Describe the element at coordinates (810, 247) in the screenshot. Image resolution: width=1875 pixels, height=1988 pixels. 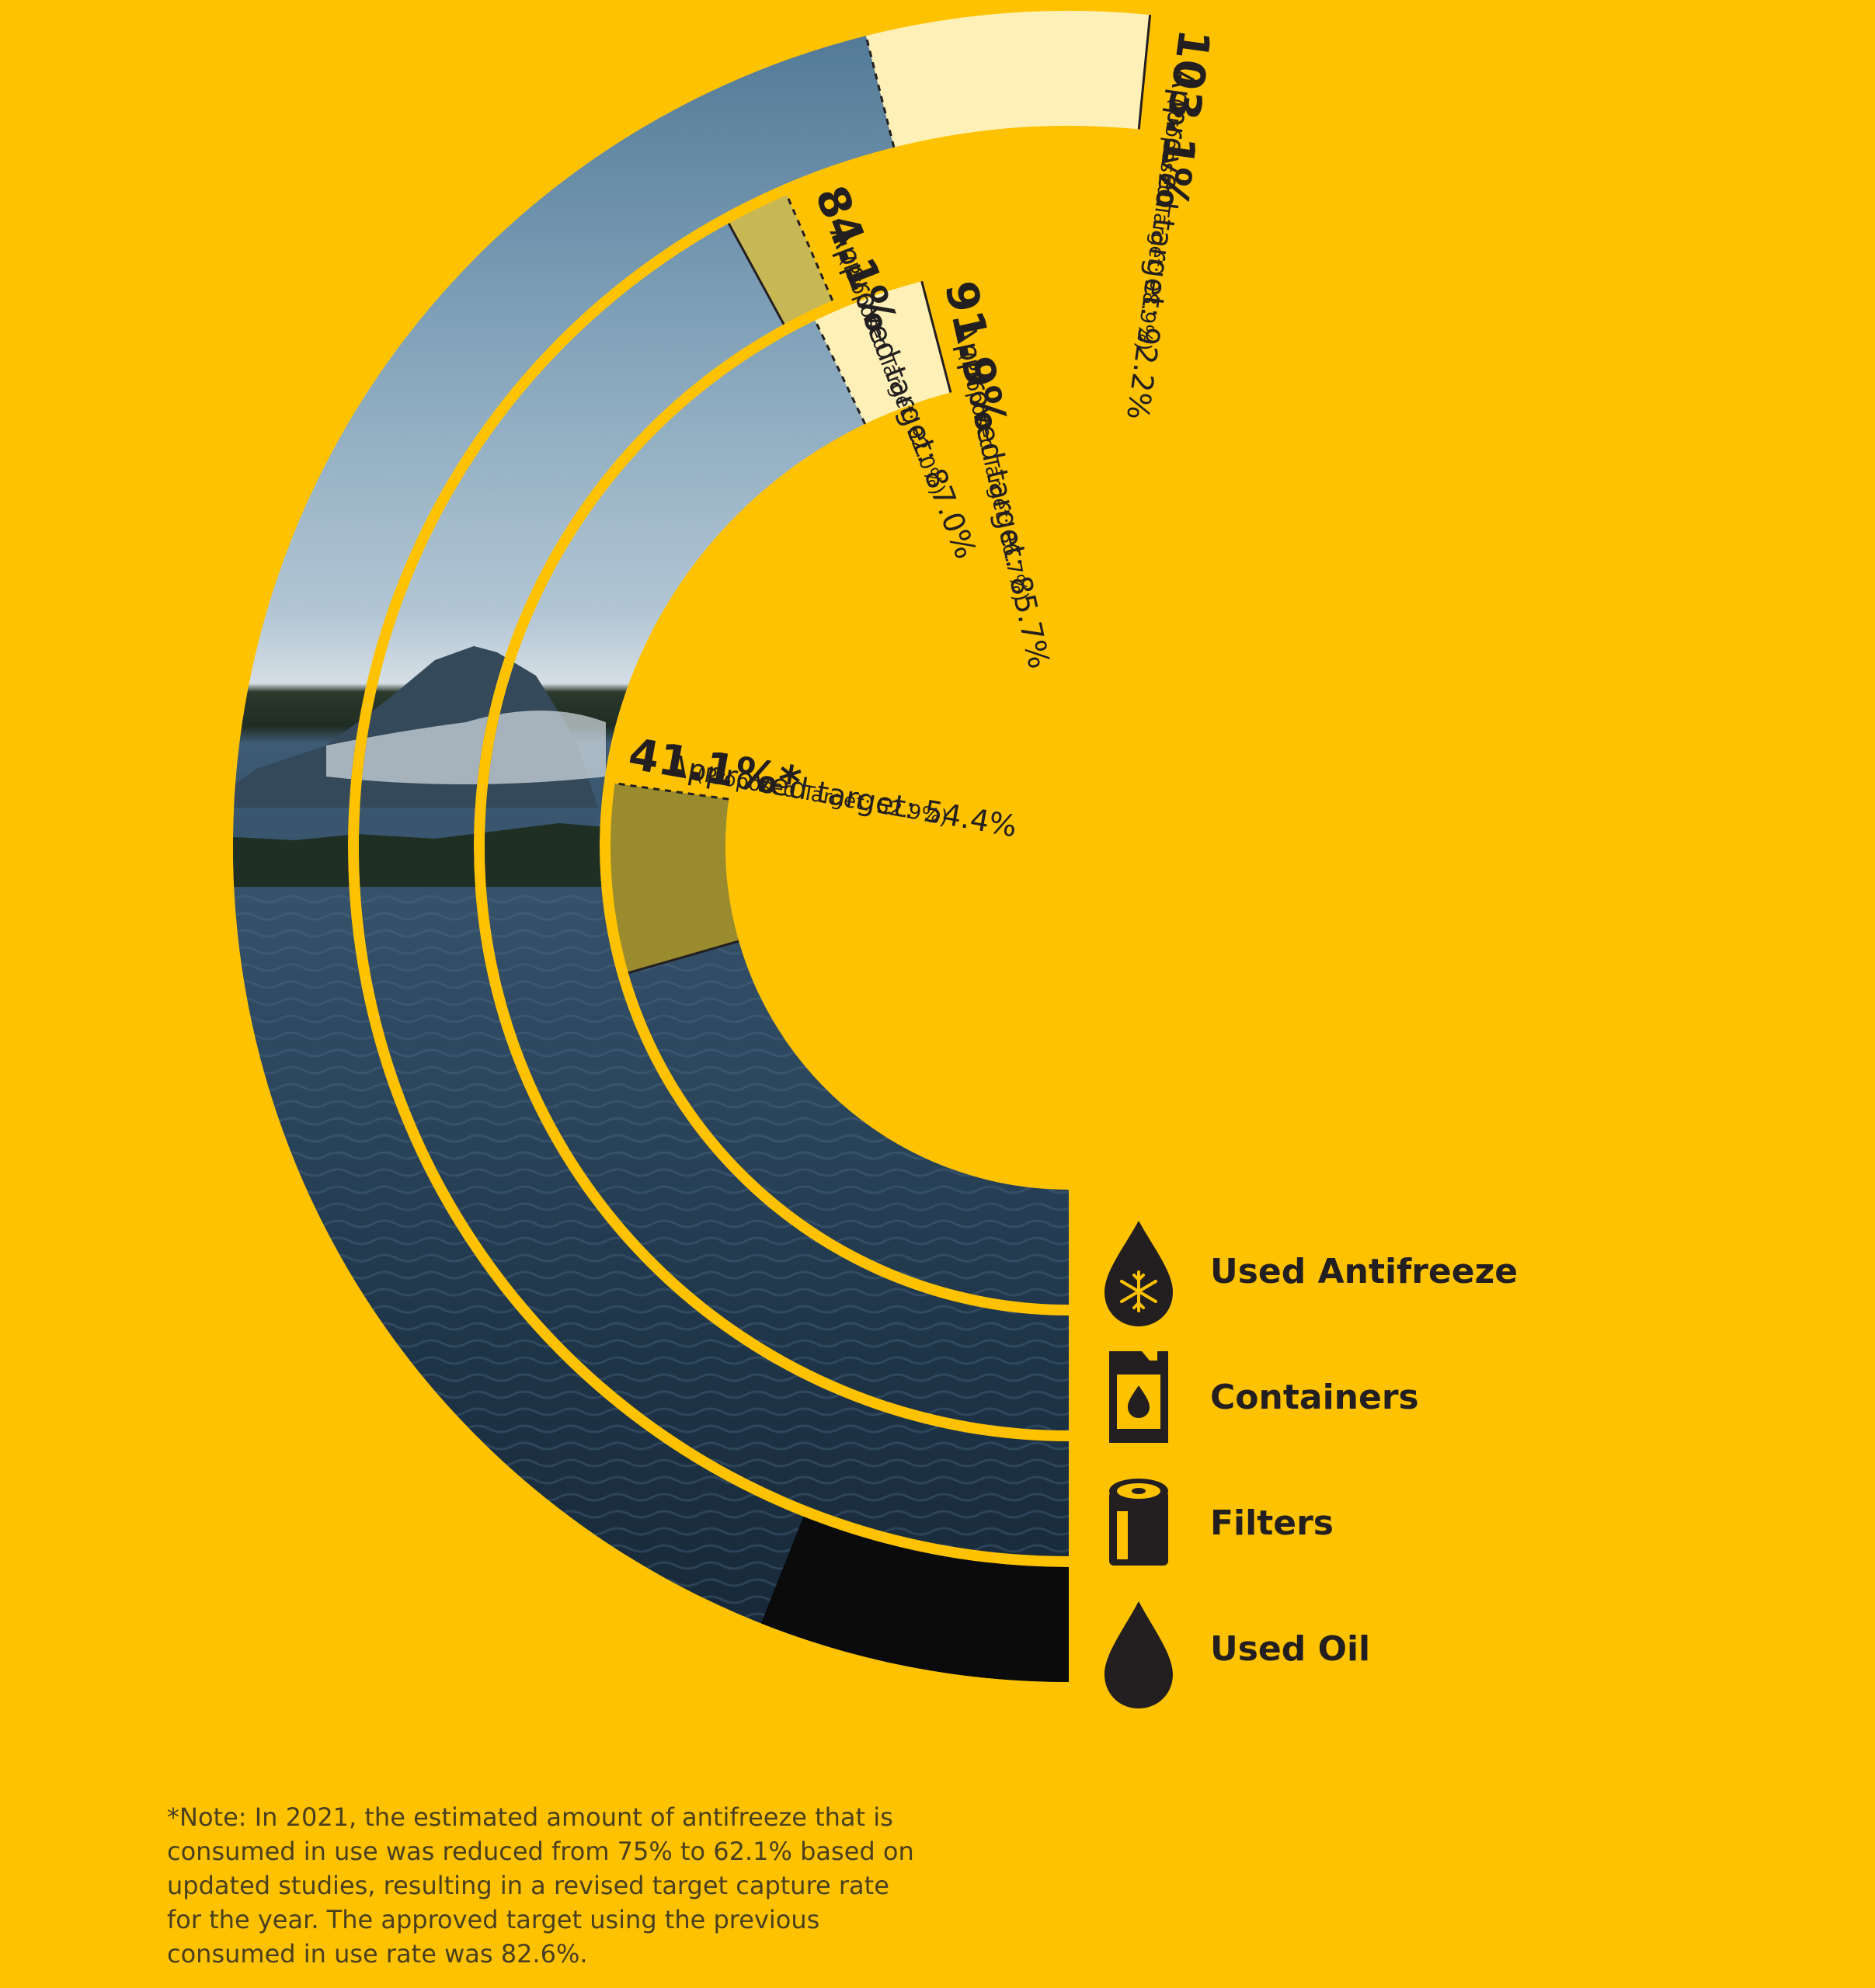
I see `target-marker-filters` at that location.